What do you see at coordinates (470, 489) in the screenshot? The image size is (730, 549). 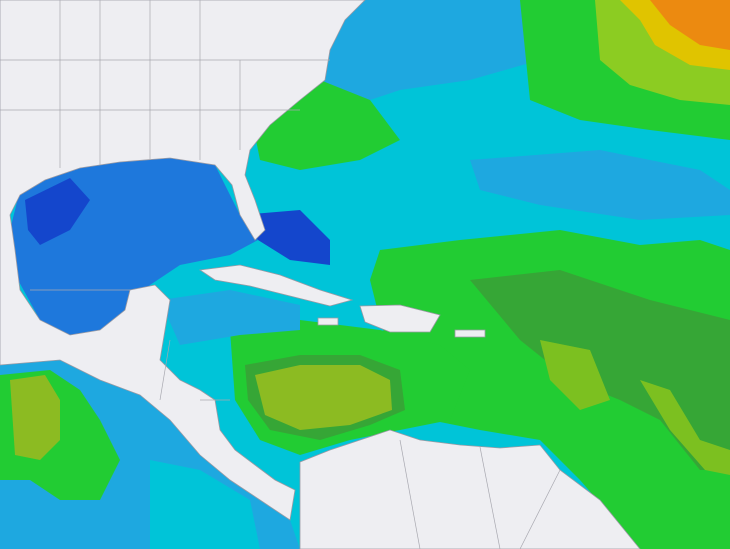 I see `south-america` at bounding box center [470, 489].